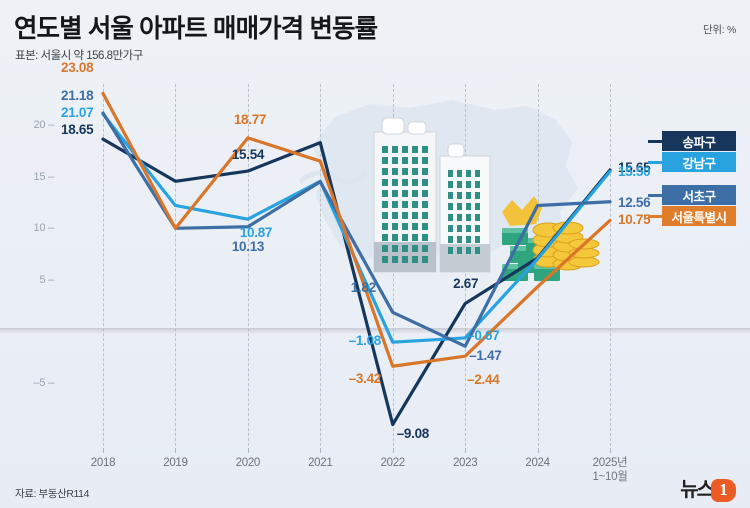  Describe the element at coordinates (393, 463) in the screenshot. I see `x-axis-tick-label: 2022` at that location.